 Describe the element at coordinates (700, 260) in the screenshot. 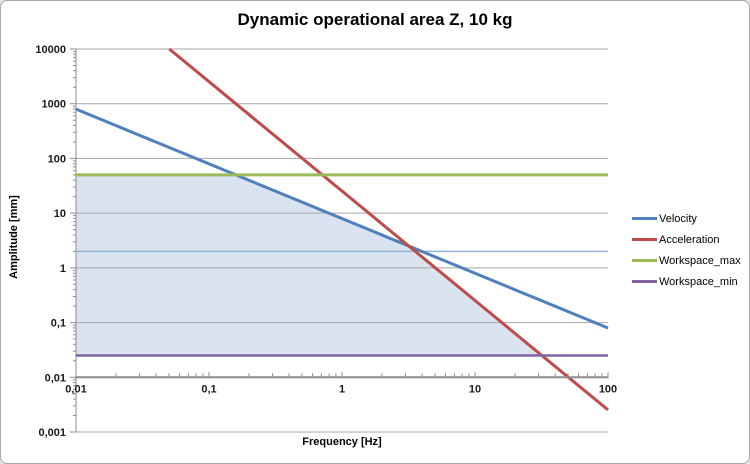

I see `legend-label: Workspace_max` at that location.